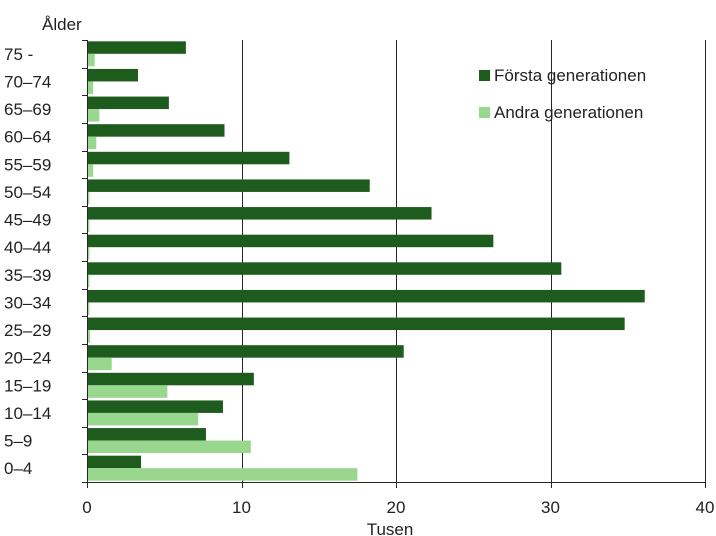 The height and width of the screenshot is (536, 716). I want to click on y-tick-label: 30–34, so click(27, 302).